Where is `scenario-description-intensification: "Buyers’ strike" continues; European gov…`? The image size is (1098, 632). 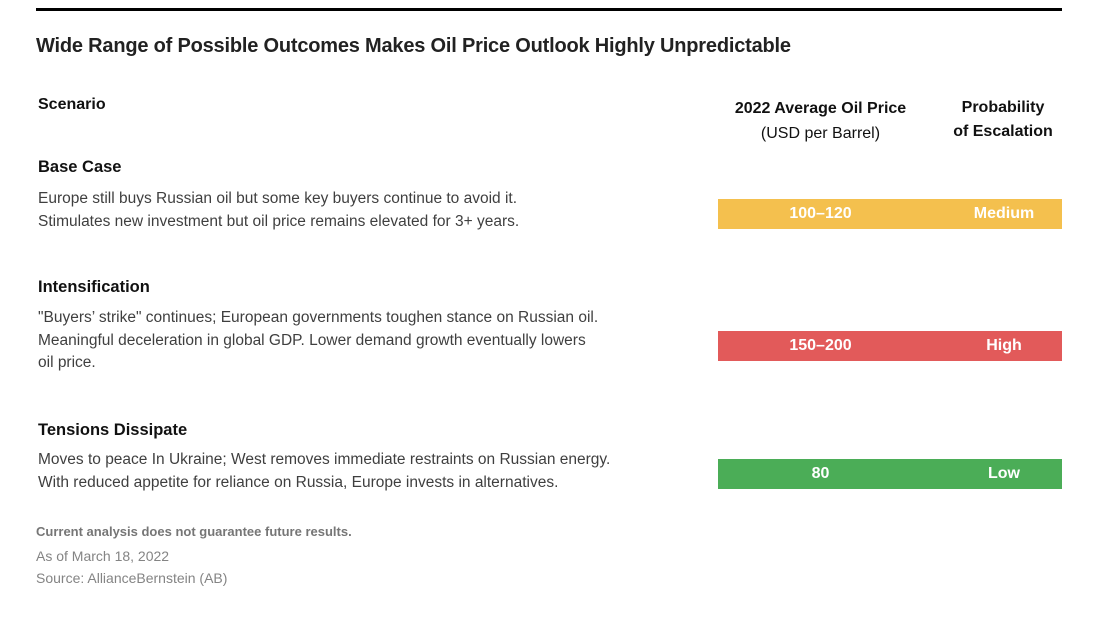 scenario-description-intensification: "Buyers’ strike" continues; European gov… is located at coordinates (318, 340).